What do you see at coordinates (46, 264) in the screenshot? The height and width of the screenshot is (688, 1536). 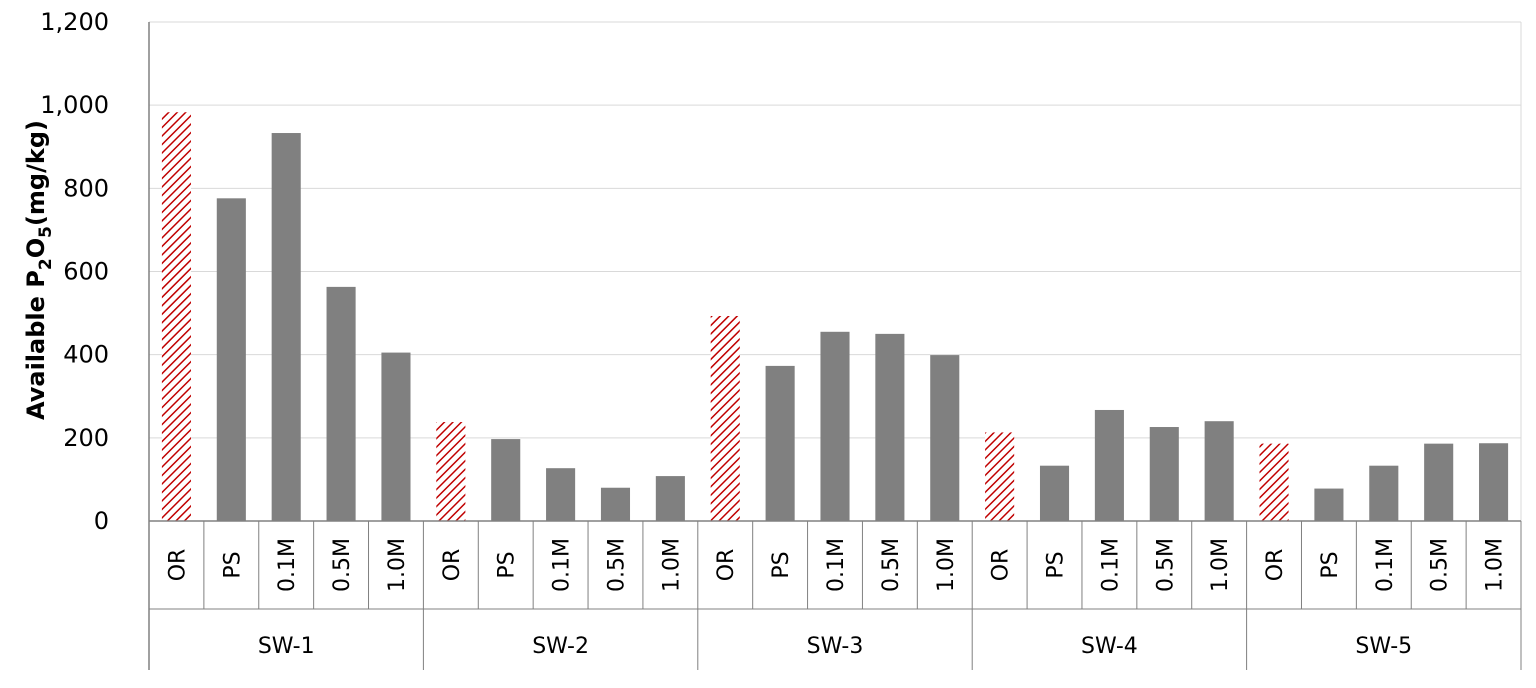 I see `y-axis-title-sub: 2` at bounding box center [46, 264].